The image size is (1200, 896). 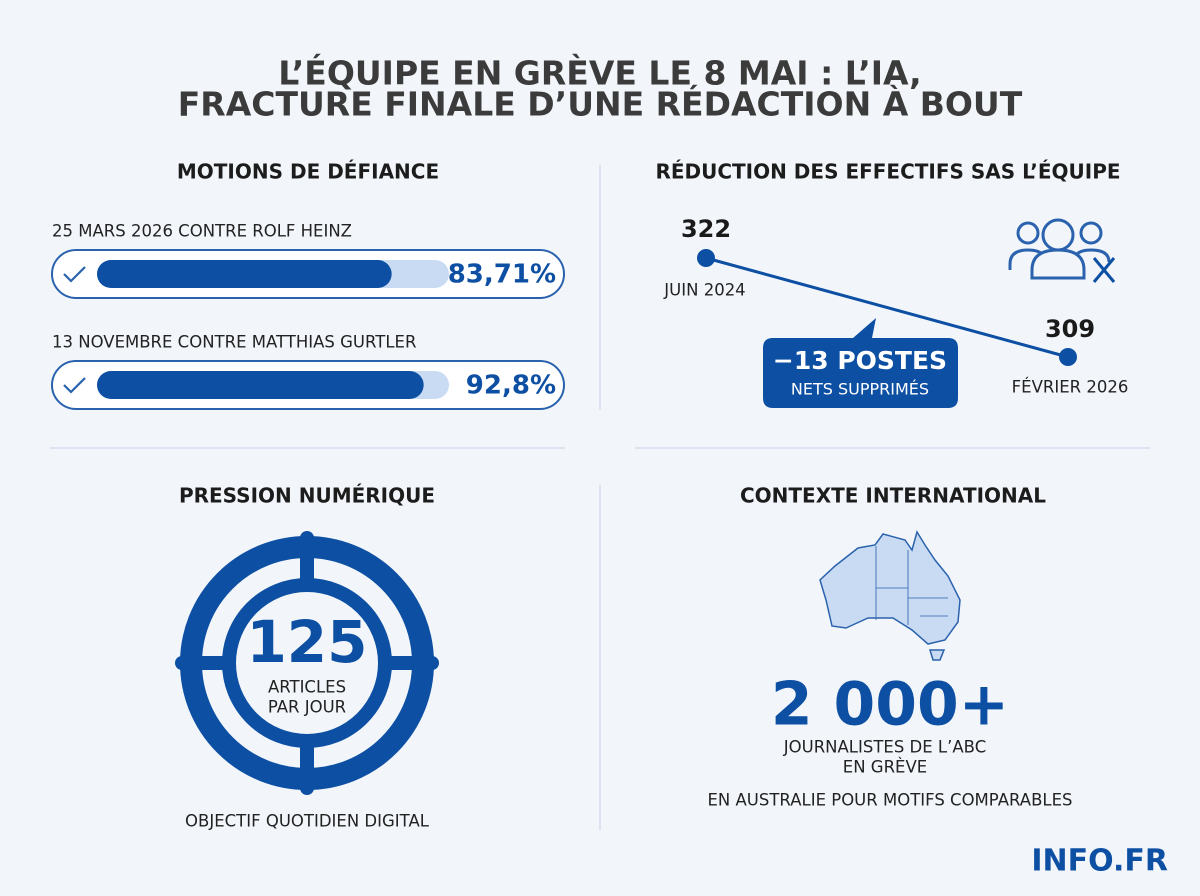 What do you see at coordinates (202, 231) in the screenshot?
I see `motion-label: 25 MARS 2026 CONTRE ROLF HEINZ` at bounding box center [202, 231].